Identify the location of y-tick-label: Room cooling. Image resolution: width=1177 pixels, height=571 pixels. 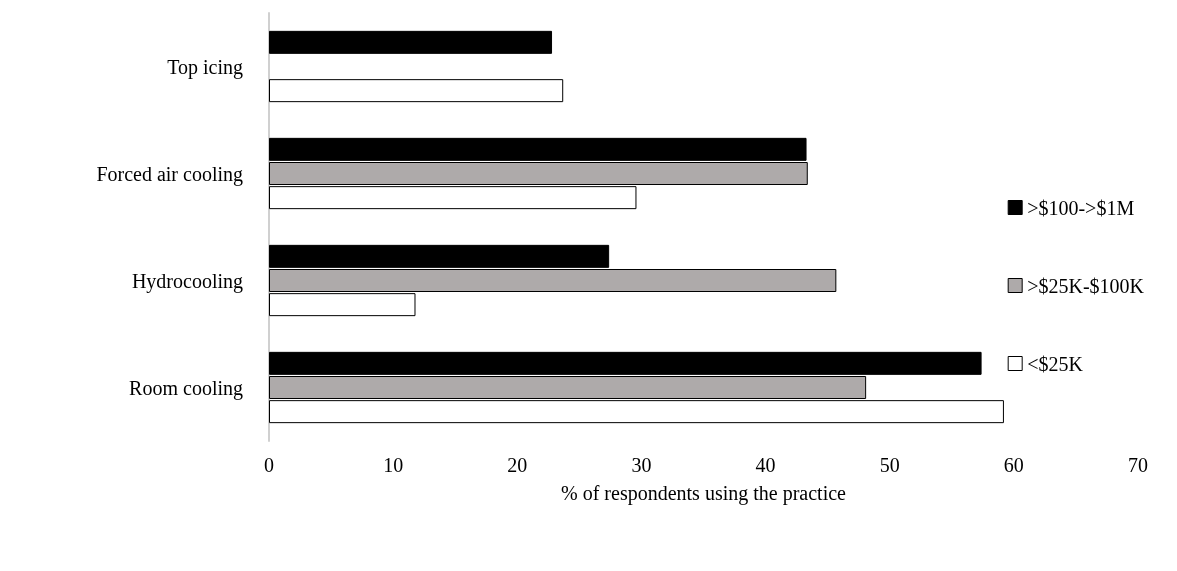
(186, 388).